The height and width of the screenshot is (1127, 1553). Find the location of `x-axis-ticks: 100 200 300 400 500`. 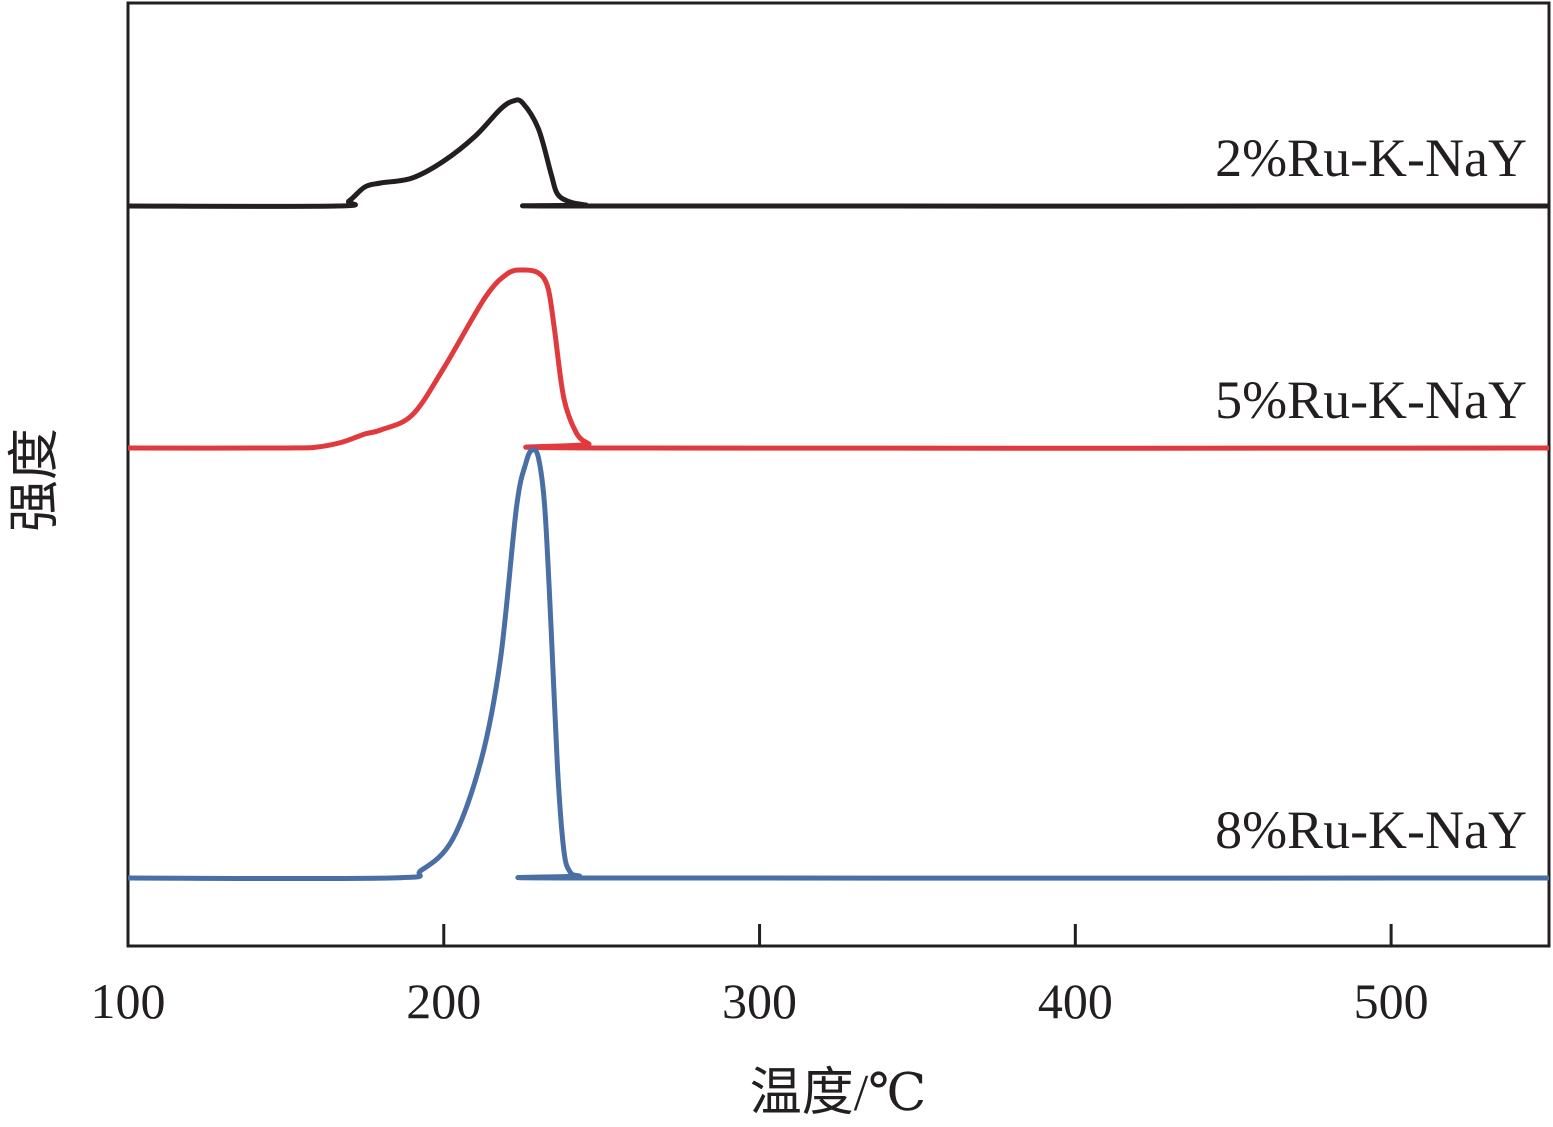

x-axis-ticks: 100 200 300 400 500 is located at coordinates (760, 976).